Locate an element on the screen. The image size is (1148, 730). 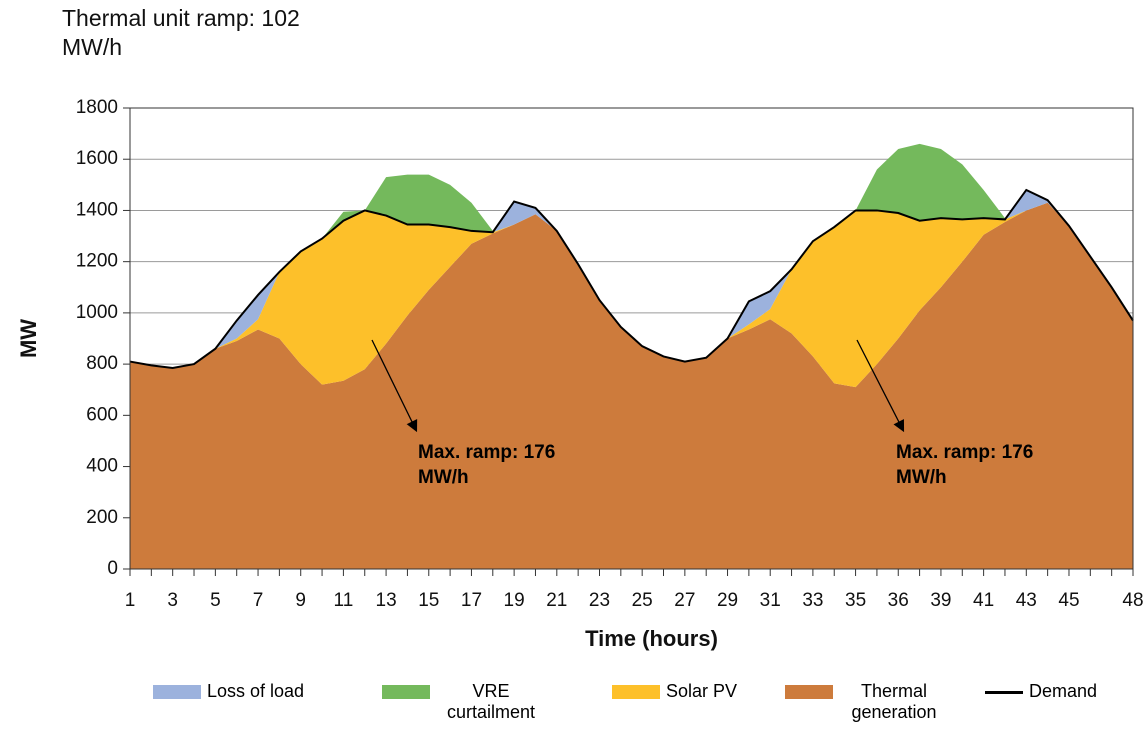
x-tick-label: 23 is located at coordinates (599, 600).